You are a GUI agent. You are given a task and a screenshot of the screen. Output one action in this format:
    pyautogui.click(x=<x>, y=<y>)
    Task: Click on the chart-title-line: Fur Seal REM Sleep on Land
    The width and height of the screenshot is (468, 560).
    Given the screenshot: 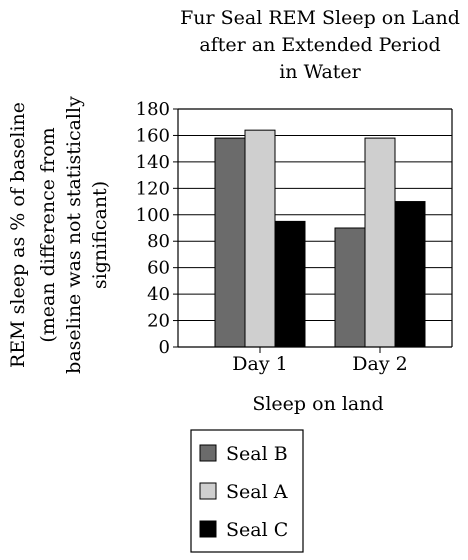 What is the action you would take?
    pyautogui.click(x=320, y=18)
    